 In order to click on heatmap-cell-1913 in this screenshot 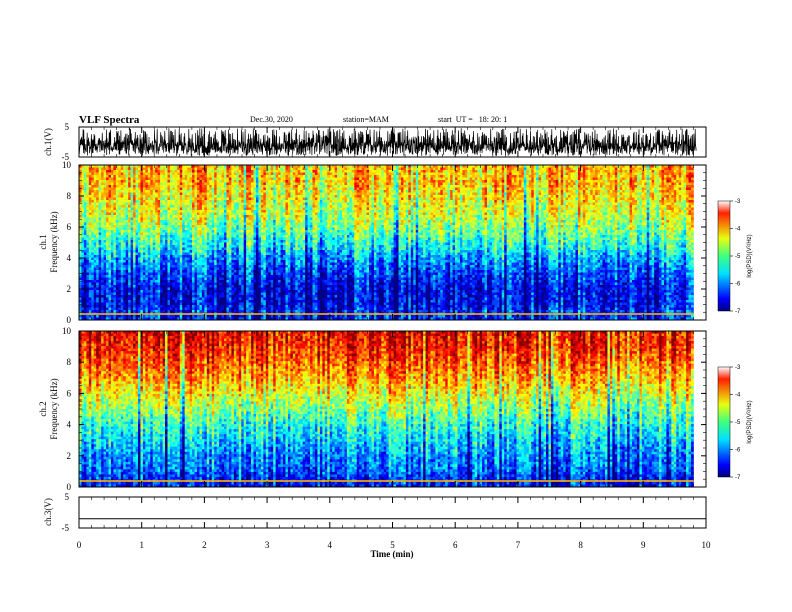, I will do `click(481, 184)`.